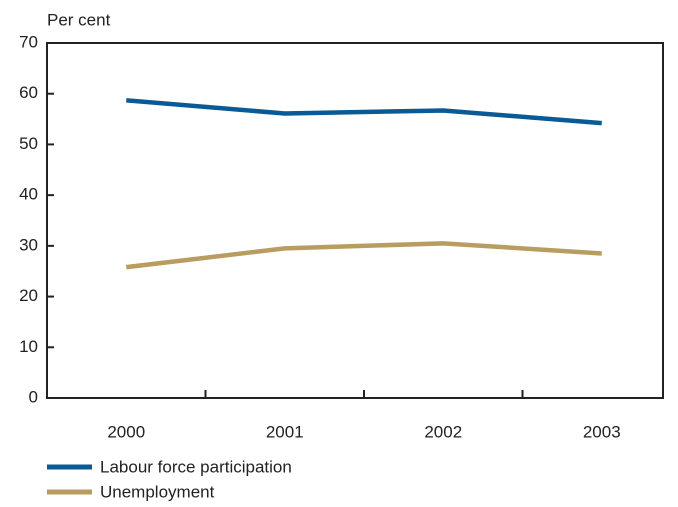 The image size is (678, 507). Describe the element at coordinates (157, 491) in the screenshot. I see `legend-label: Unemployment` at that location.